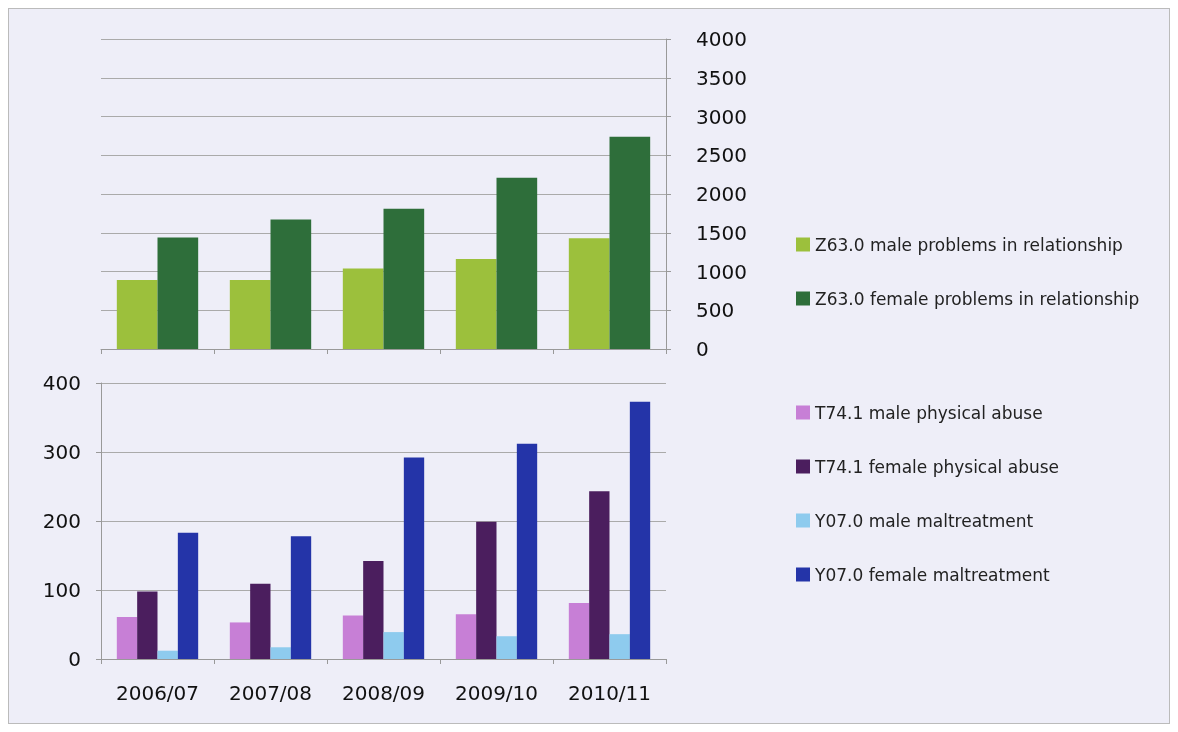 The height and width of the screenshot is (732, 1178). Describe the element at coordinates (270, 693) in the screenshot. I see `x-tick-label: 2007/08` at that location.